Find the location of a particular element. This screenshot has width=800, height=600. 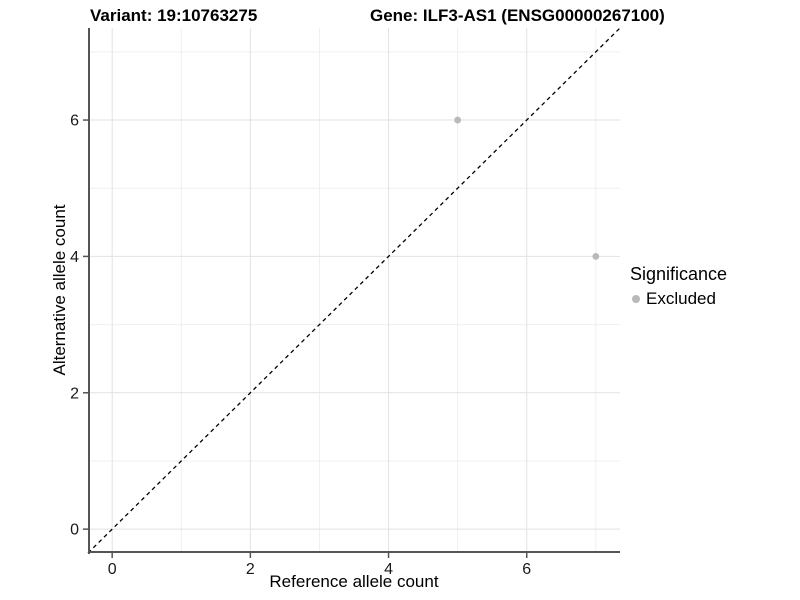

legend-item-label: Excluded is located at coordinates (681, 298).